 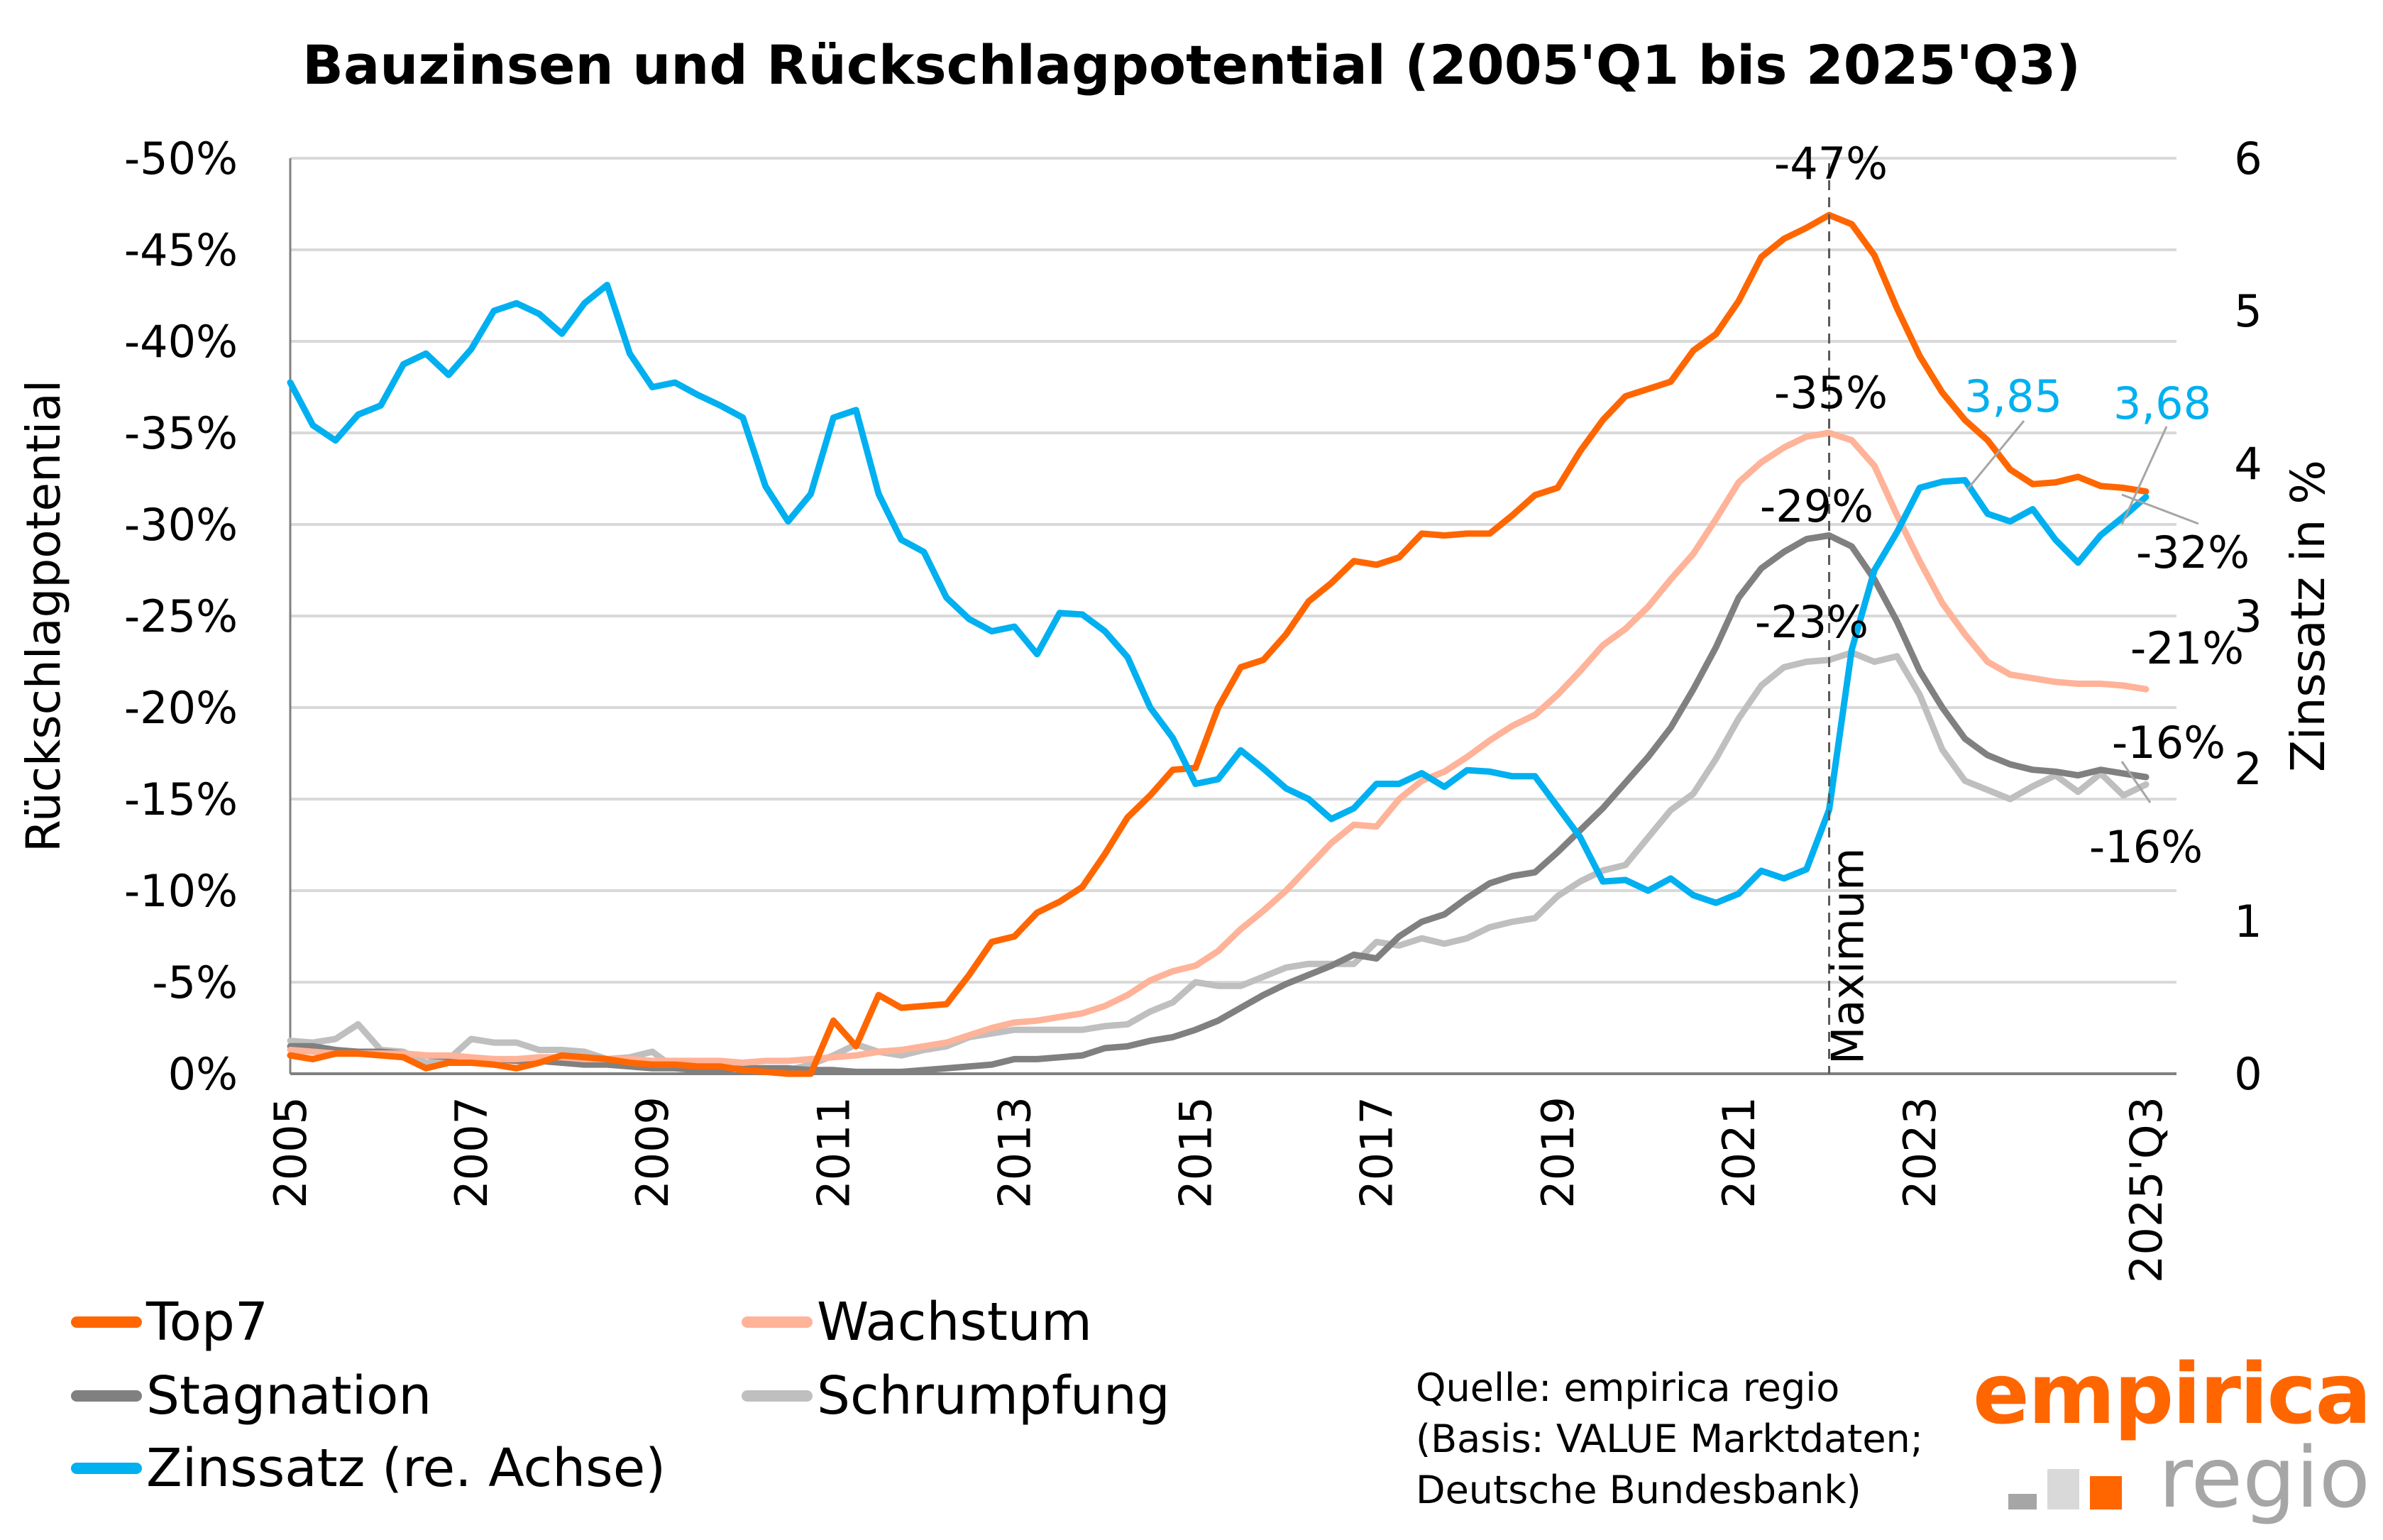 What do you see at coordinates (1920, 1152) in the screenshot?
I see `x-tick-label: 2023` at bounding box center [1920, 1152].